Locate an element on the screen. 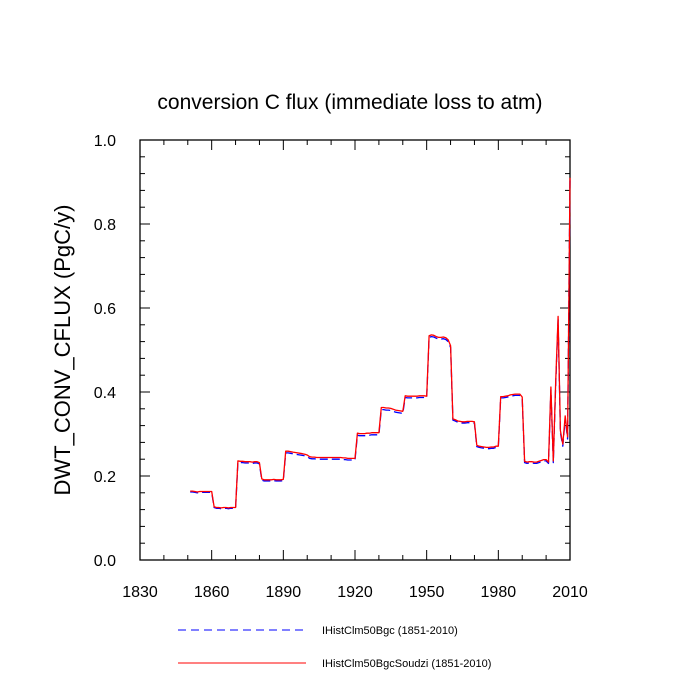 The image size is (700, 700). y-tick-label: 0.4 is located at coordinates (105, 393).